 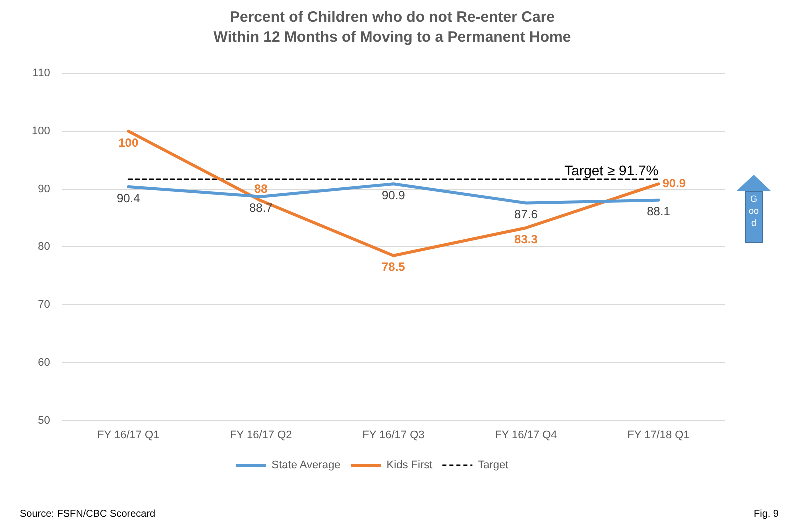 I want to click on legend-label: State Average, so click(x=306, y=466).